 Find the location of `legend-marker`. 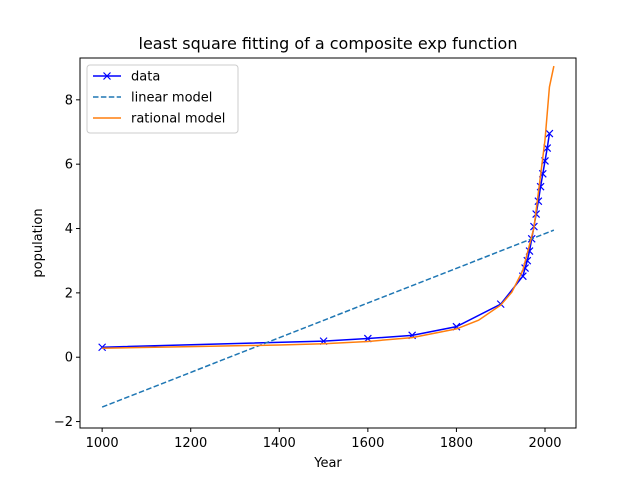

legend-marker is located at coordinates (107, 76).